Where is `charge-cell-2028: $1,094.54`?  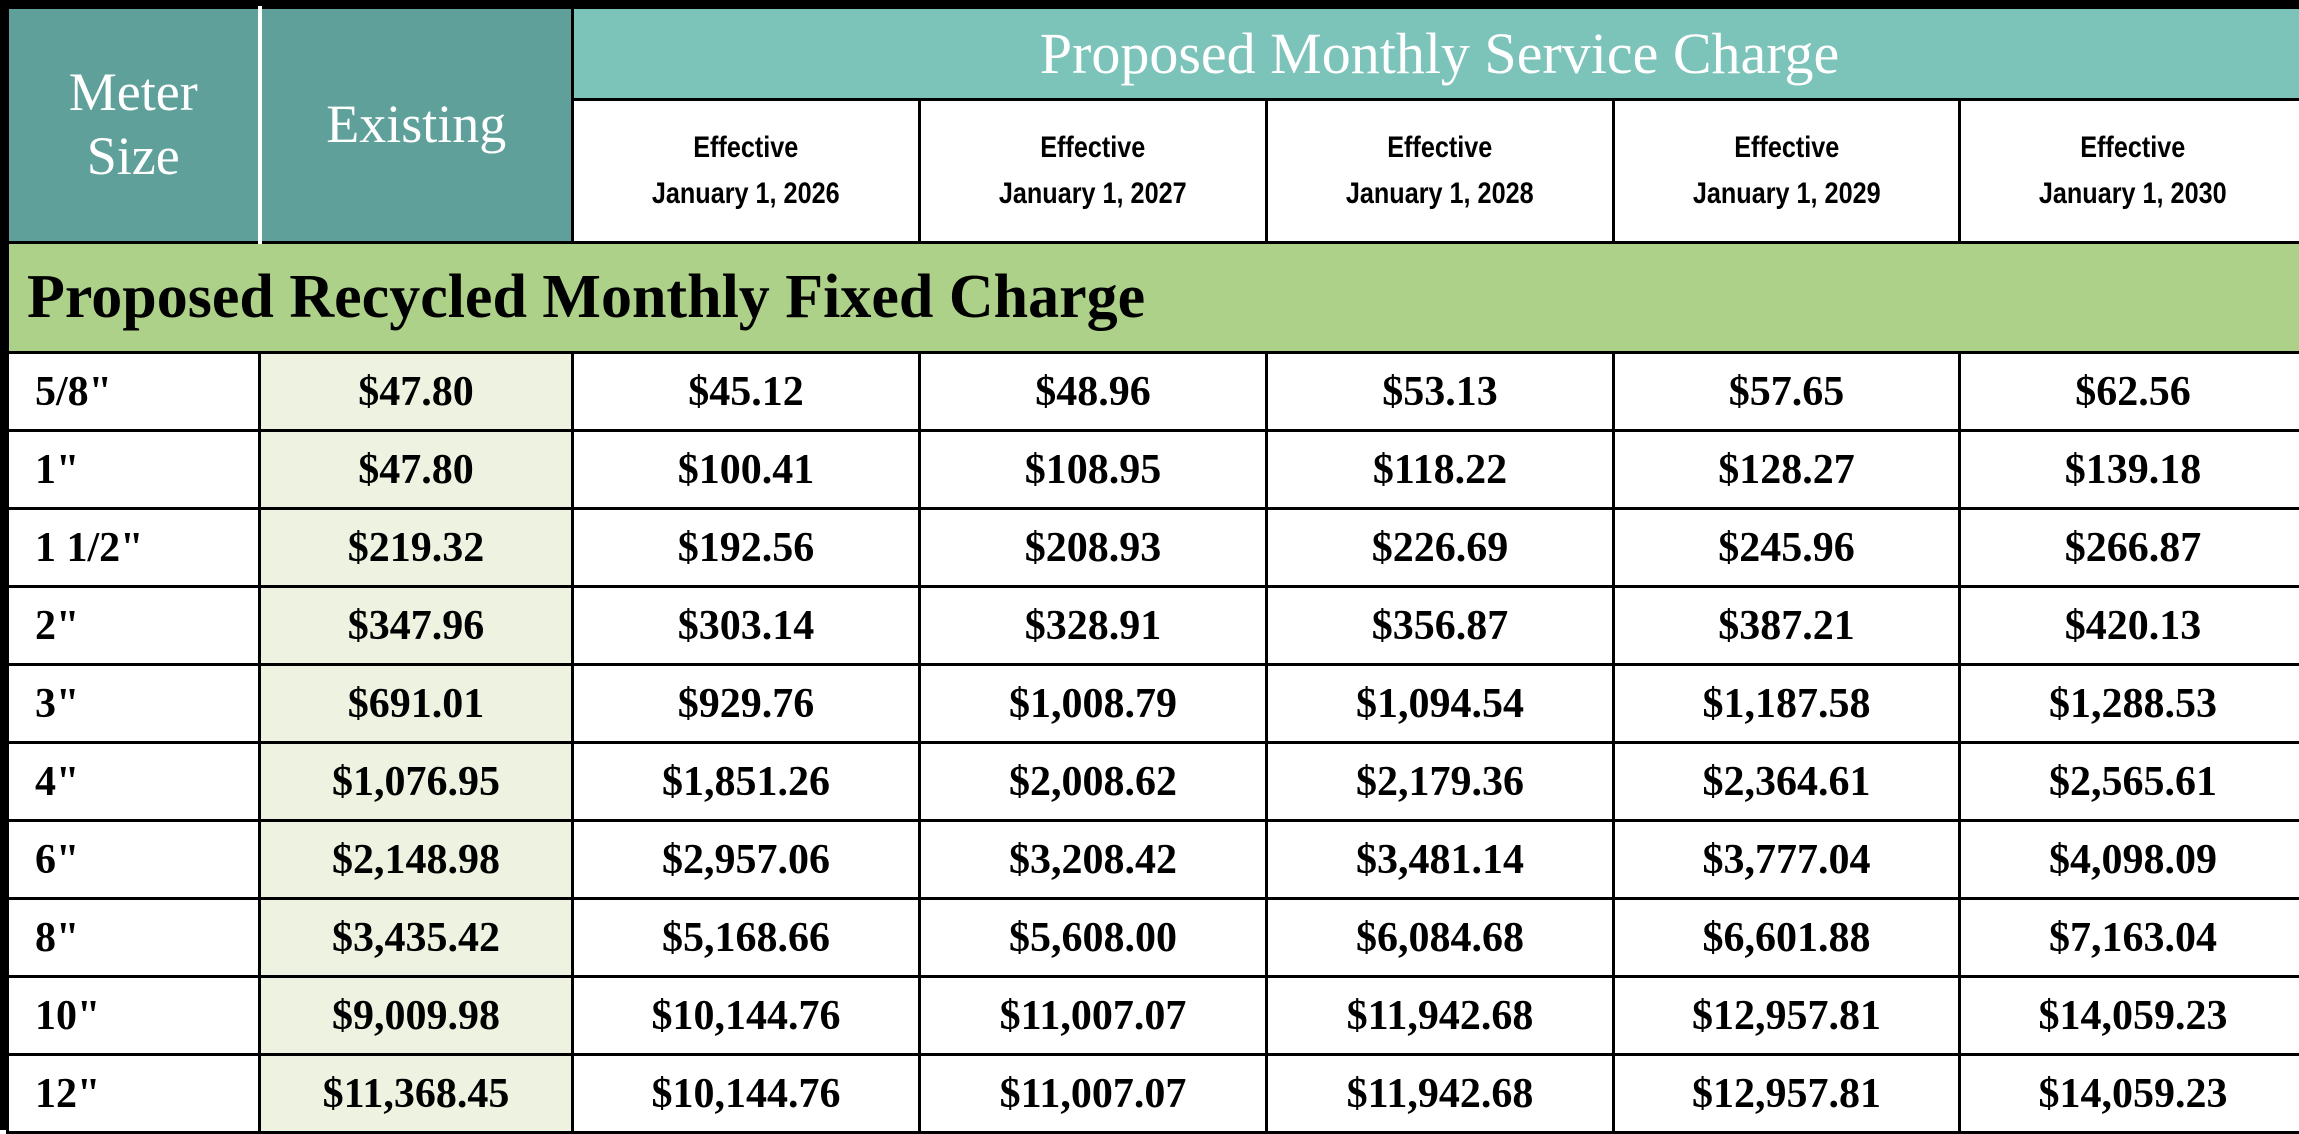 charge-cell-2028: $1,094.54 is located at coordinates (1440, 704).